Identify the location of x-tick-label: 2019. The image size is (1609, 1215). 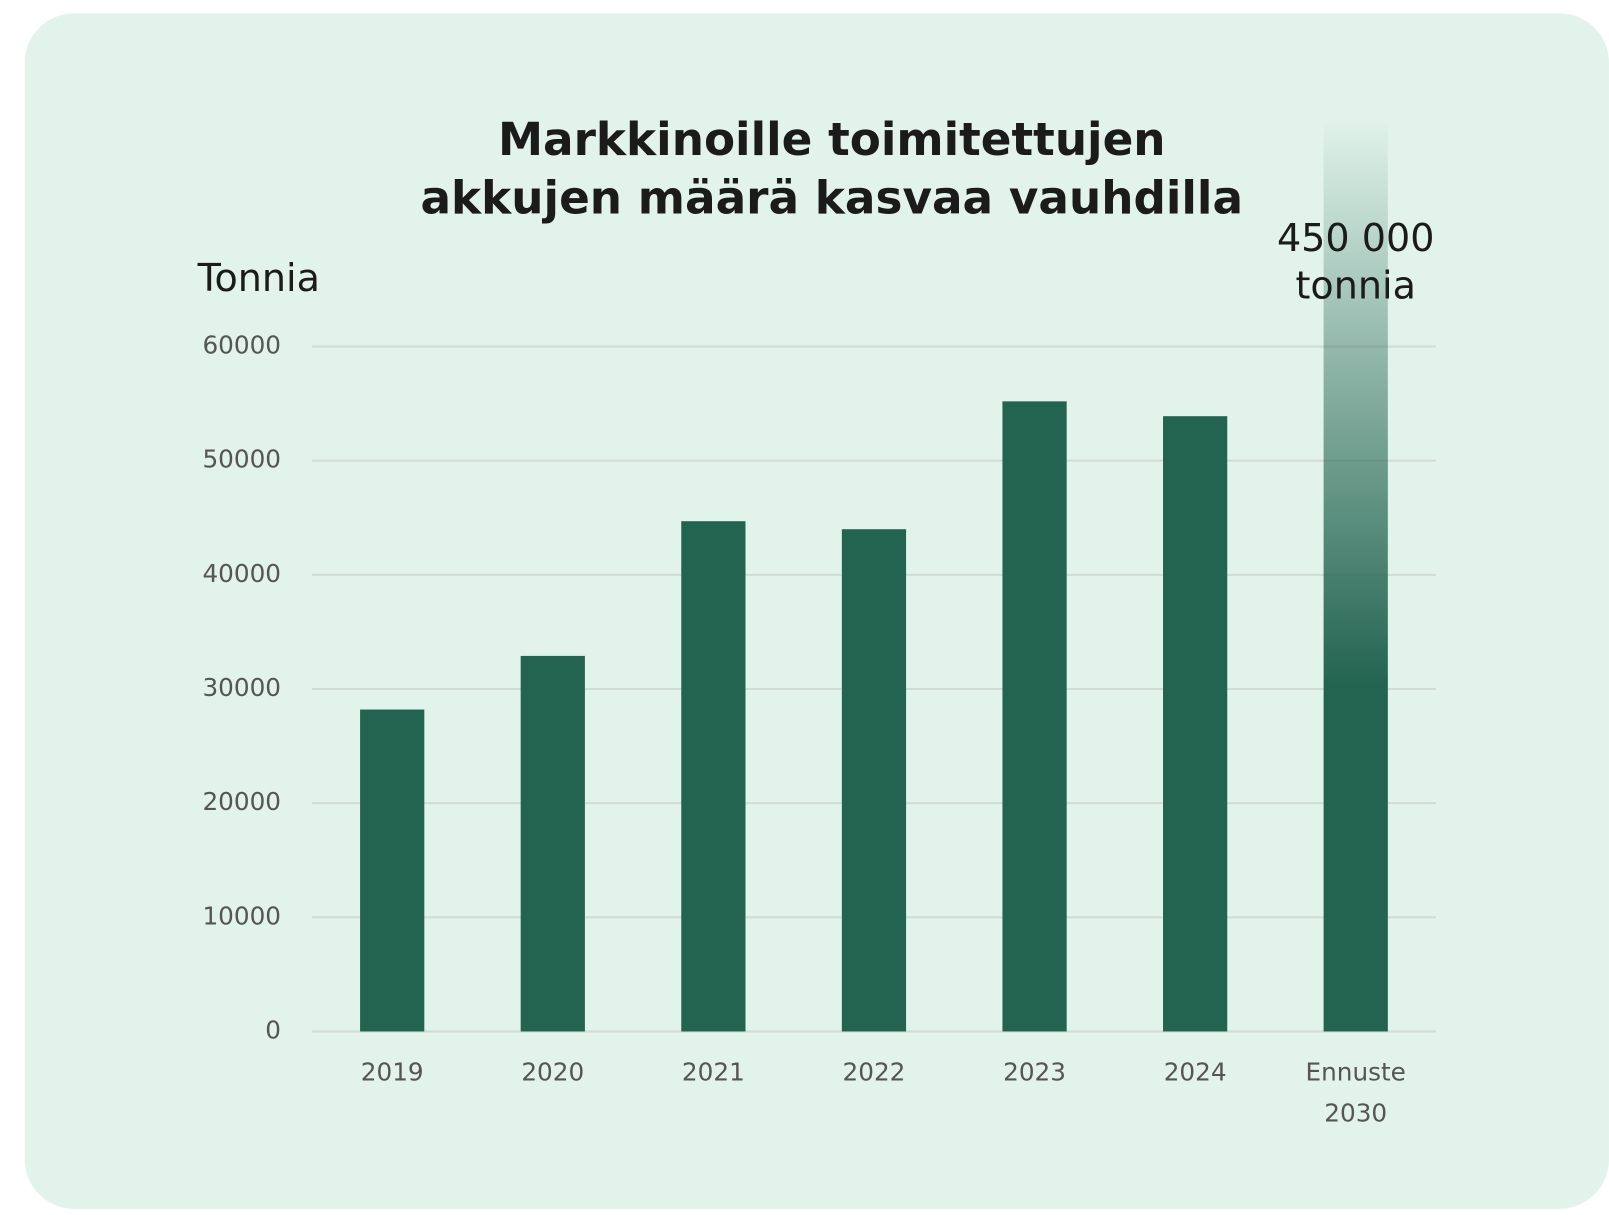
(392, 1072).